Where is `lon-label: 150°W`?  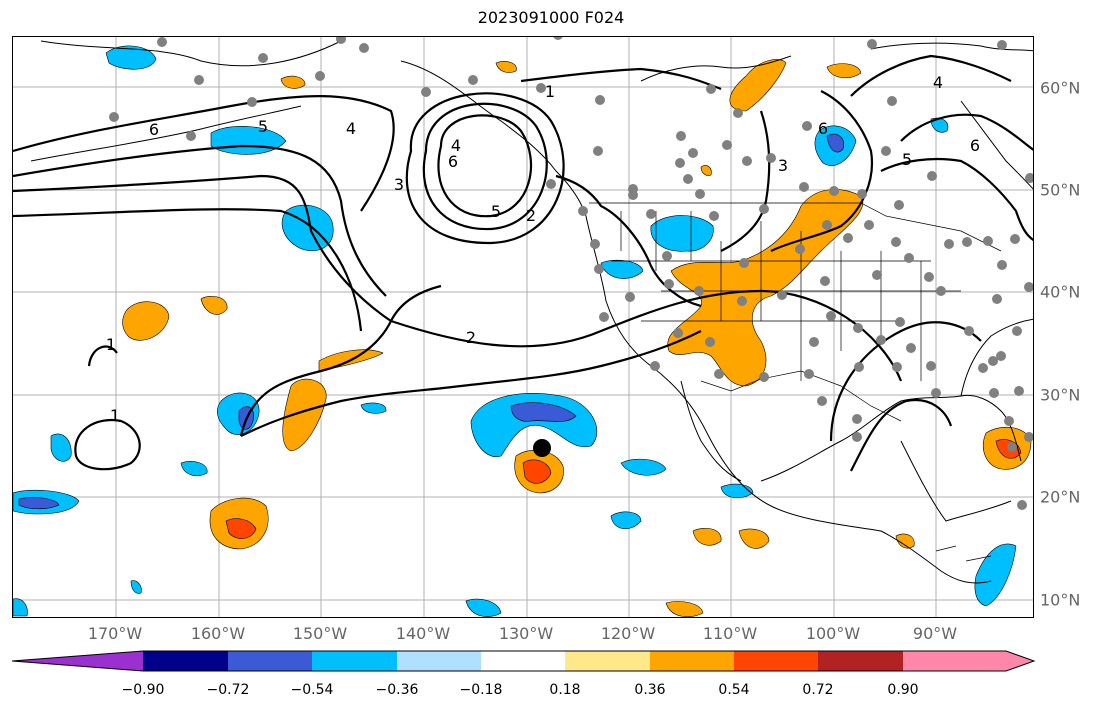 lon-label: 150°W is located at coordinates (320, 633).